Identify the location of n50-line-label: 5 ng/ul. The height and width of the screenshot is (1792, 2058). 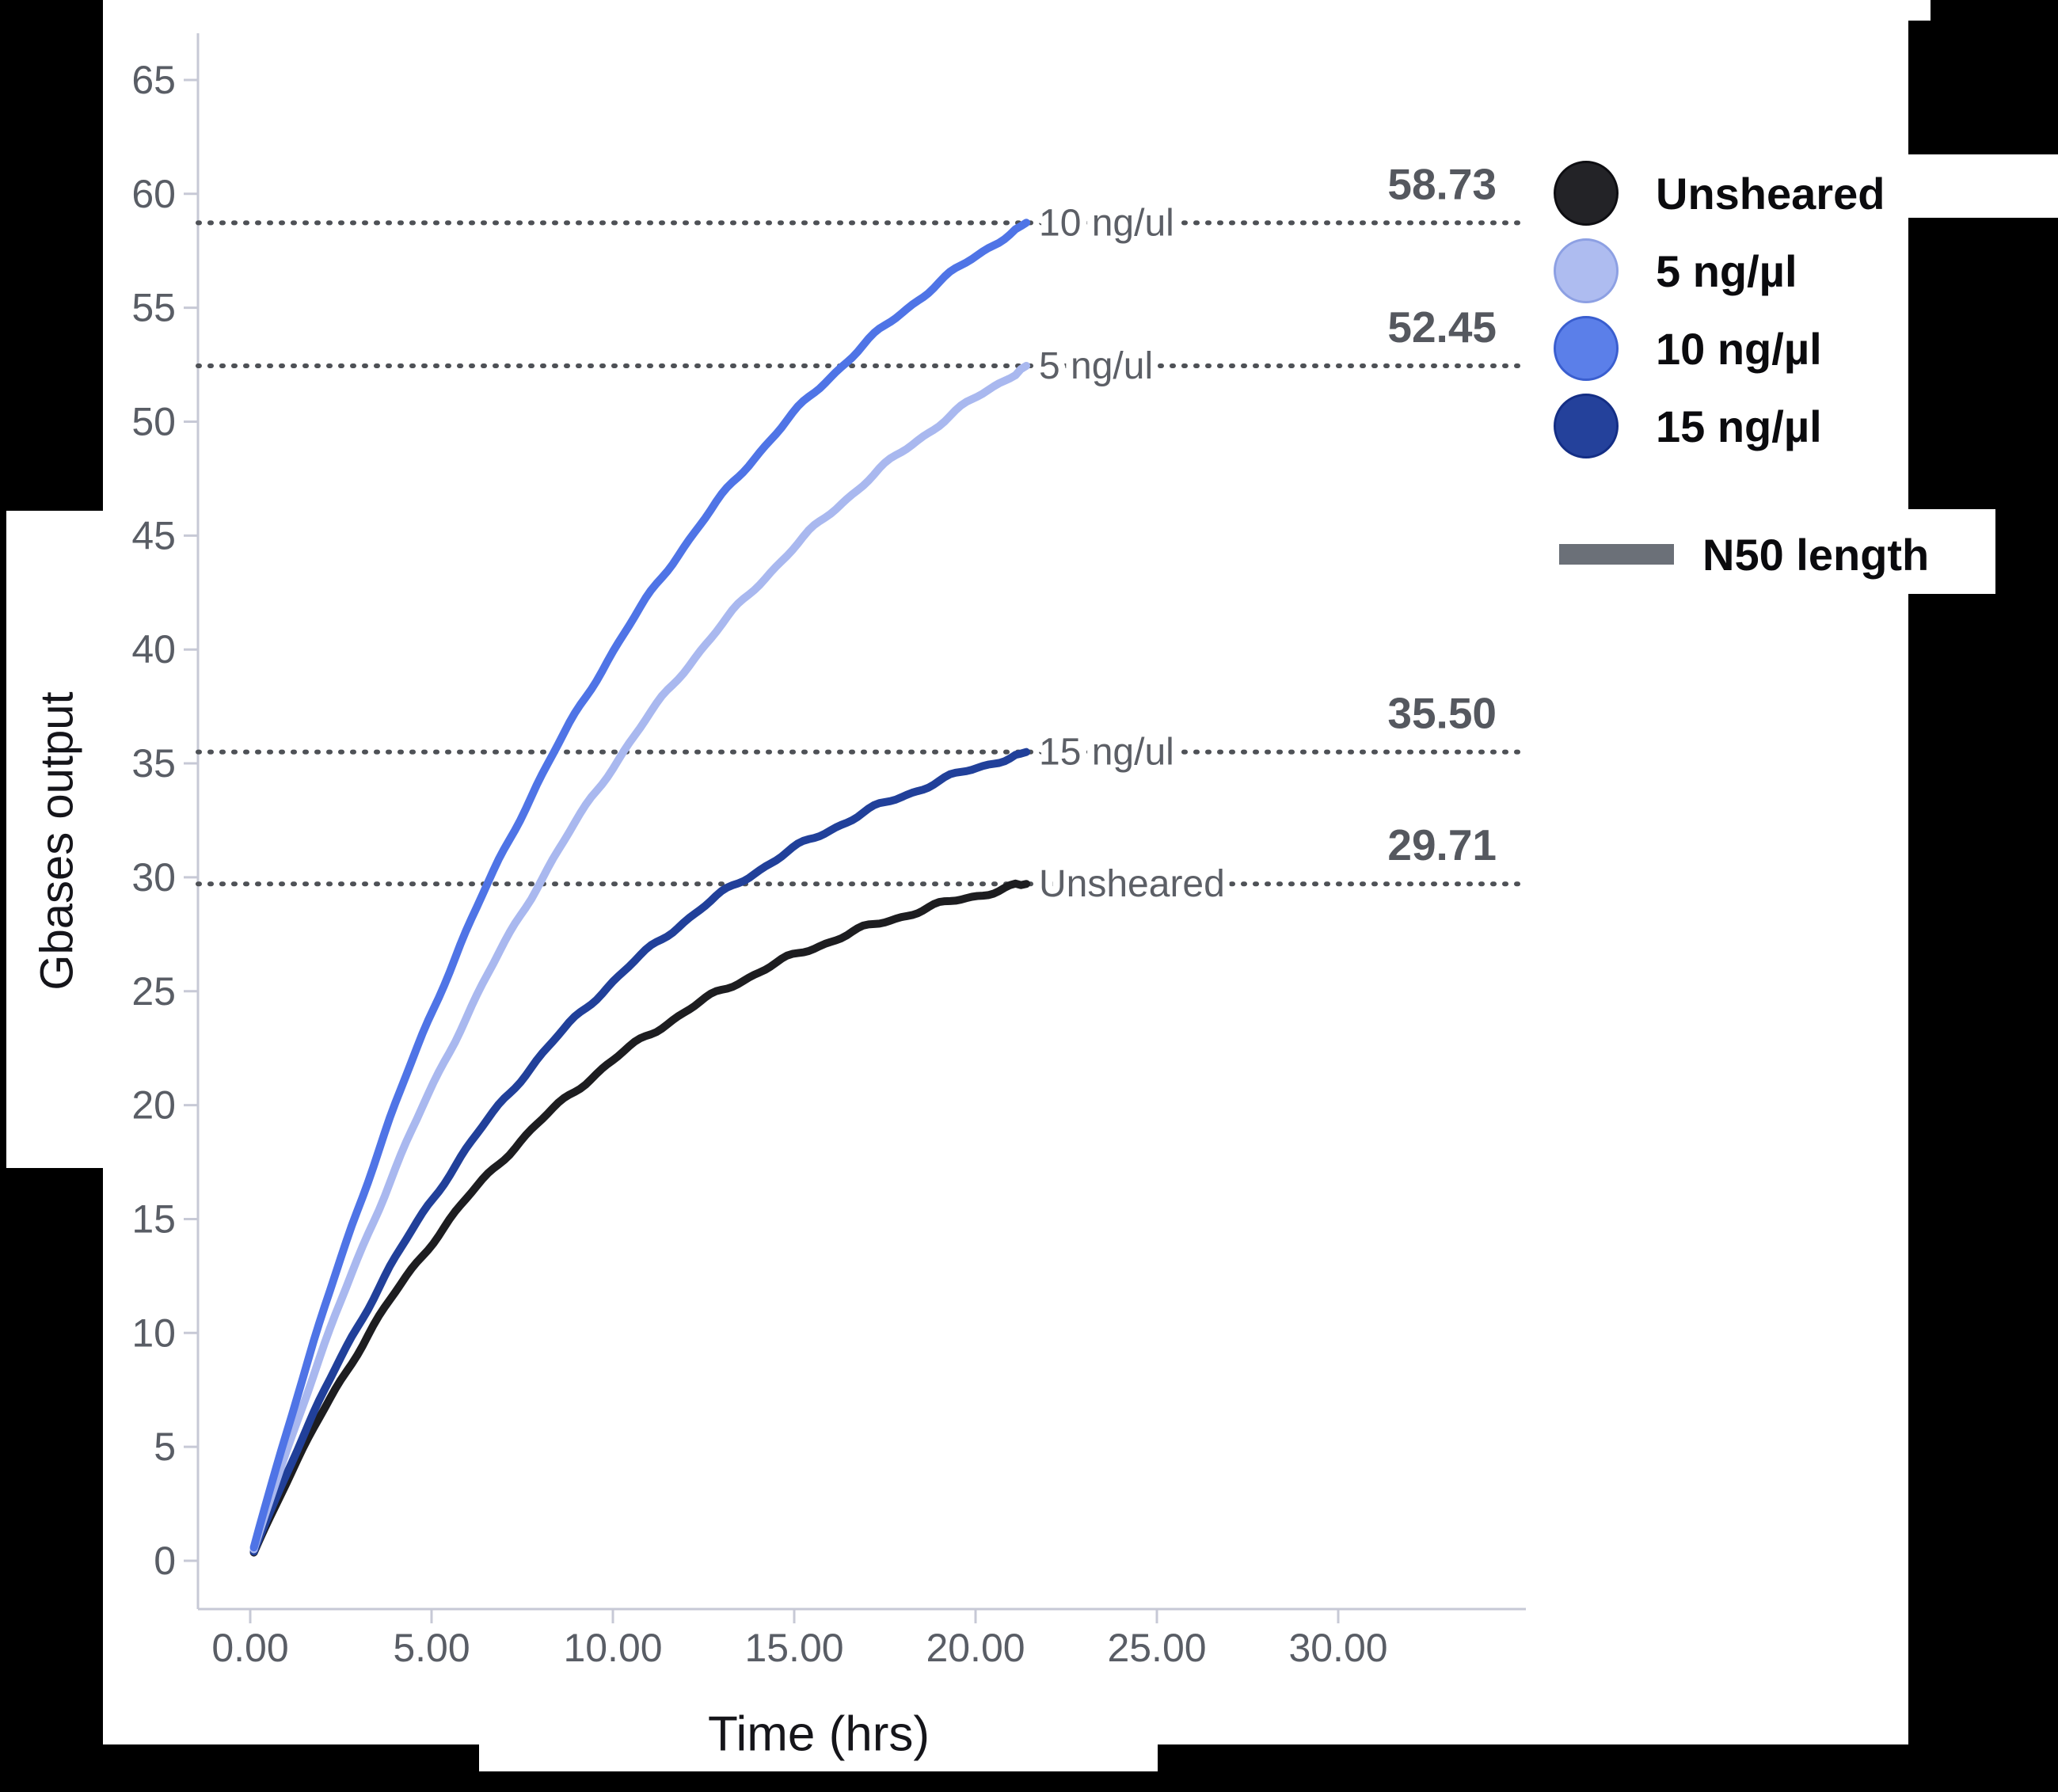
(1096, 366).